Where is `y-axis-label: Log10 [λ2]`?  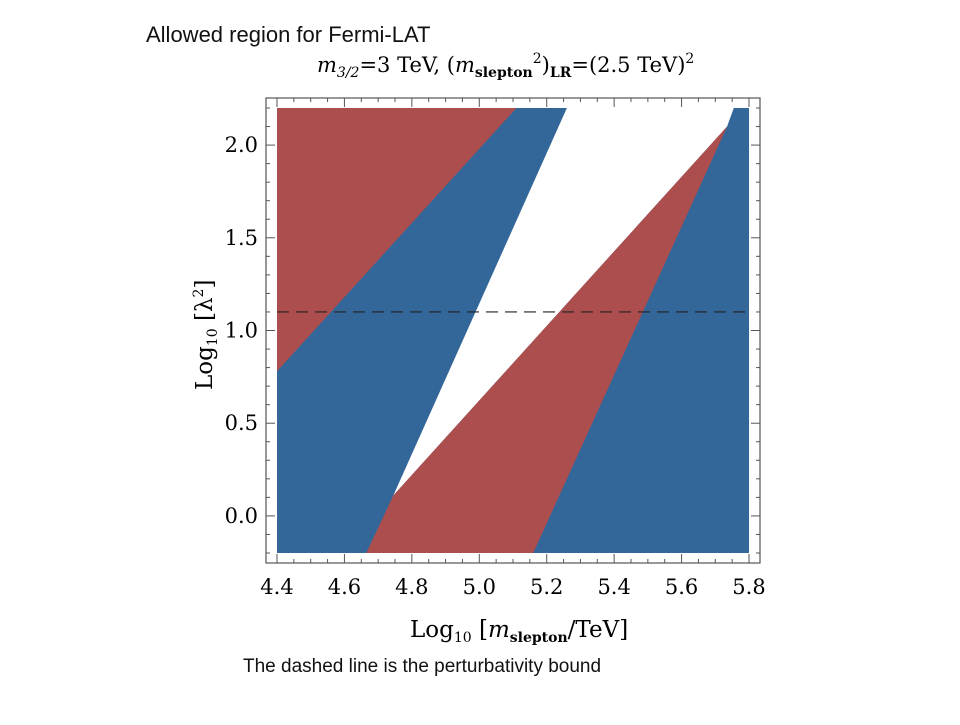
y-axis-label: Log10 [λ2] is located at coordinates (206, 335).